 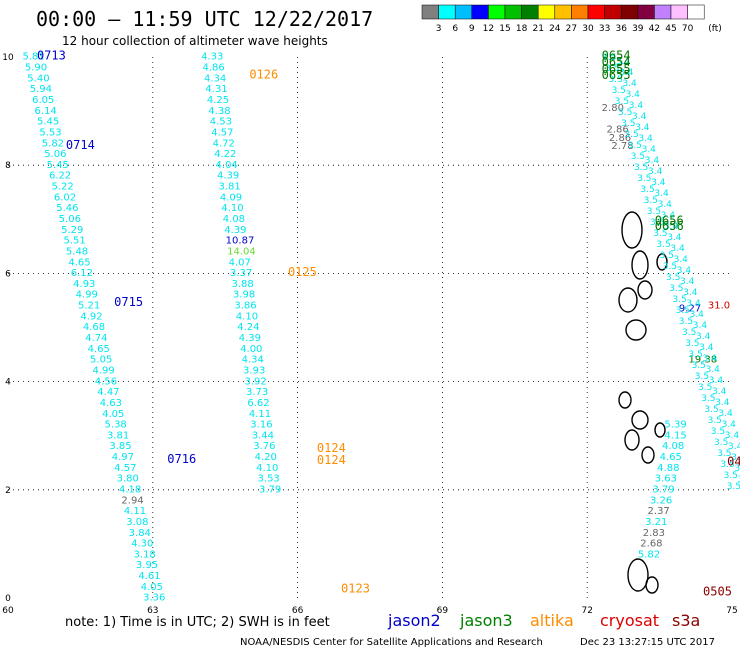 What do you see at coordinates (43, 100) in the screenshot?
I see `data-point-label: 6.05` at bounding box center [43, 100].